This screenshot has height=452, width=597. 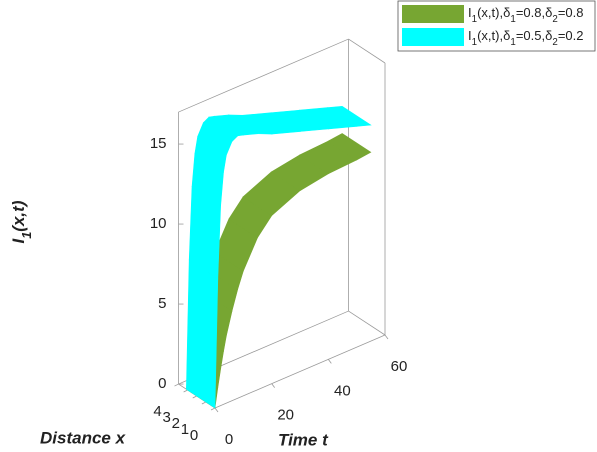 I want to click on x-tick-label: 0, so click(x=229, y=439).